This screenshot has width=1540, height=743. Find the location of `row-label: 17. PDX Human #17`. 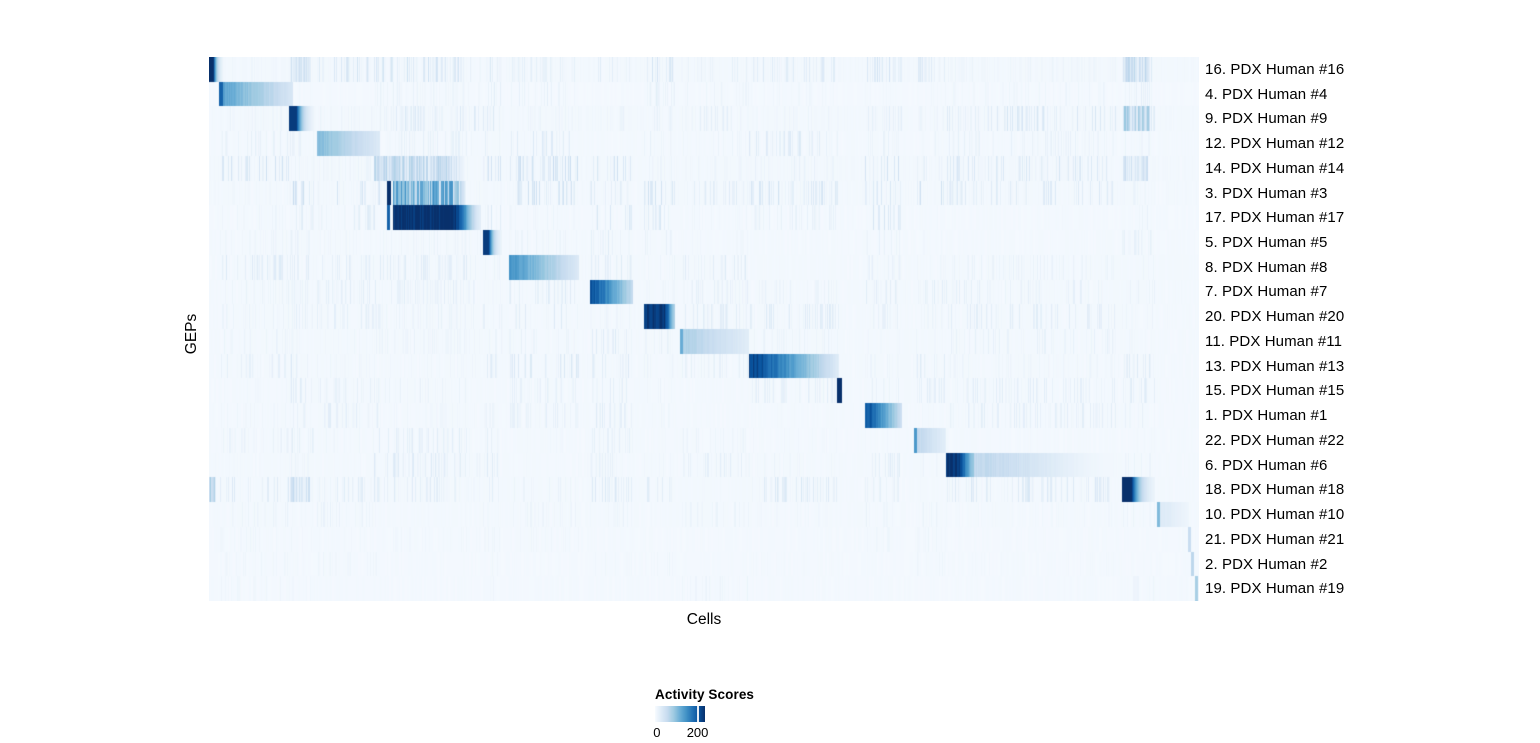

row-label: 17. PDX Human #17 is located at coordinates (1275, 218).